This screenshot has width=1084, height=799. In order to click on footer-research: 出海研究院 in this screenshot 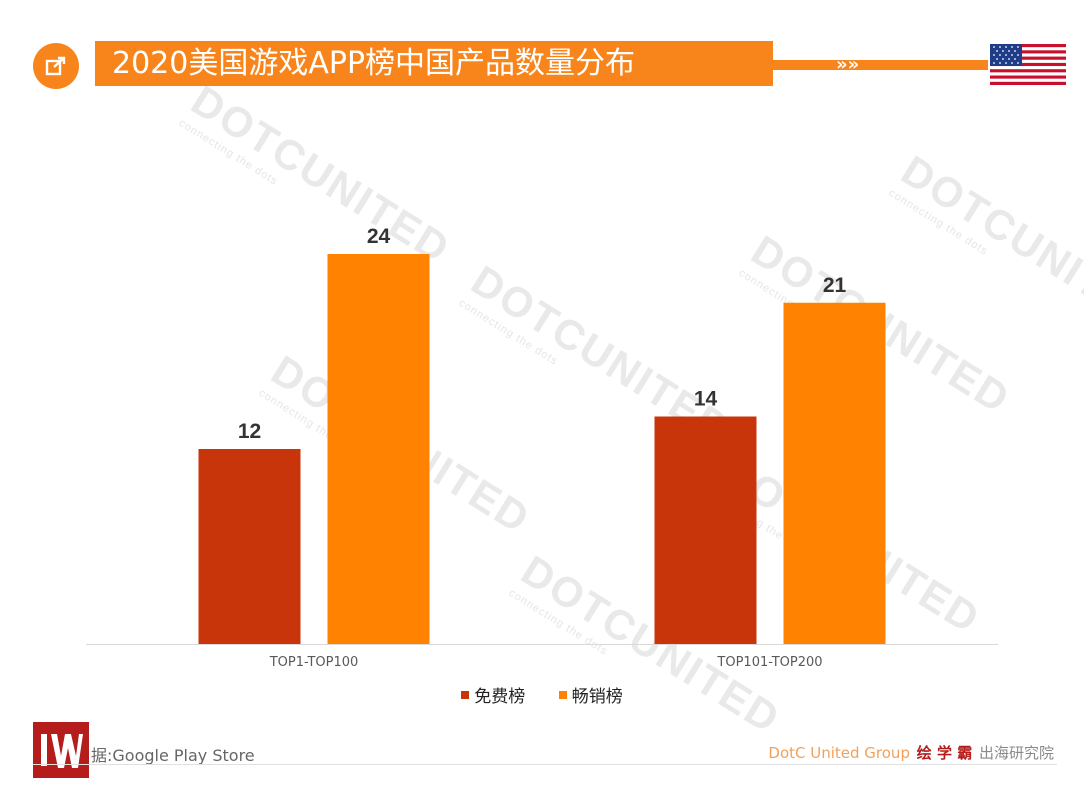, I will do `click(1016, 753)`.